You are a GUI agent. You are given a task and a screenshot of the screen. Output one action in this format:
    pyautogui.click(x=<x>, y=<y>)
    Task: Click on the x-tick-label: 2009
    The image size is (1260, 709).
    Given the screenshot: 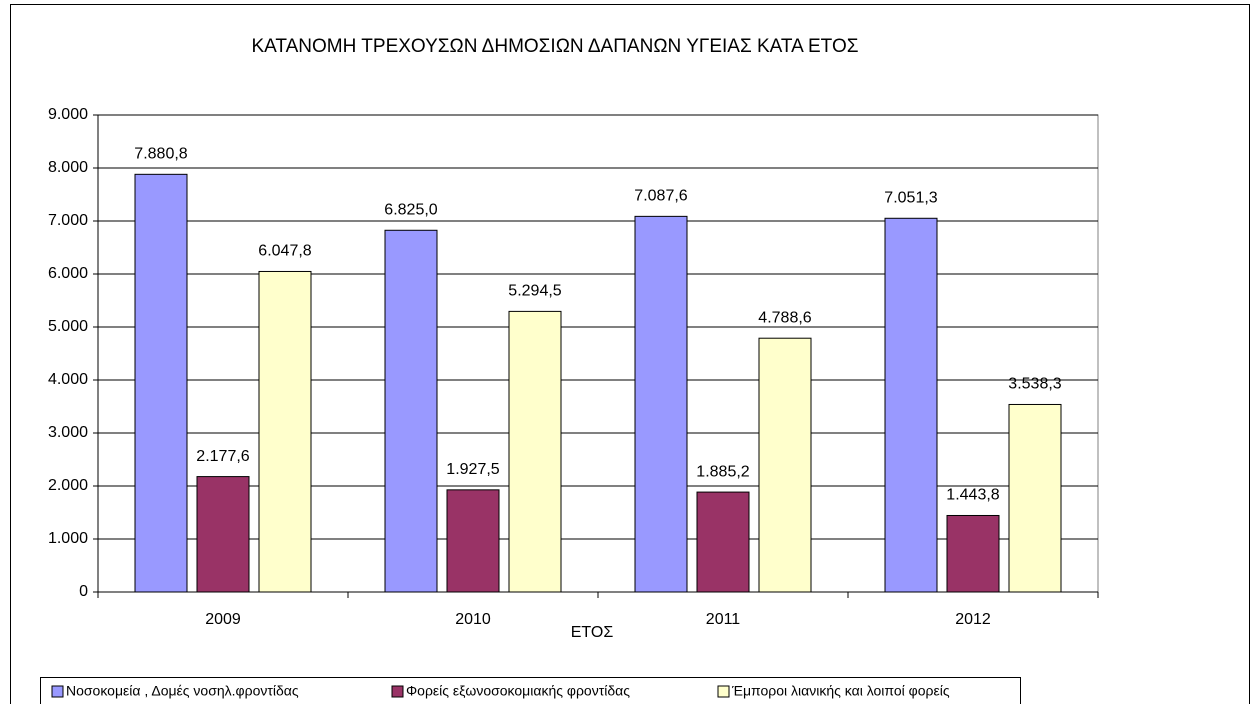 What is the action you would take?
    pyautogui.click(x=223, y=619)
    